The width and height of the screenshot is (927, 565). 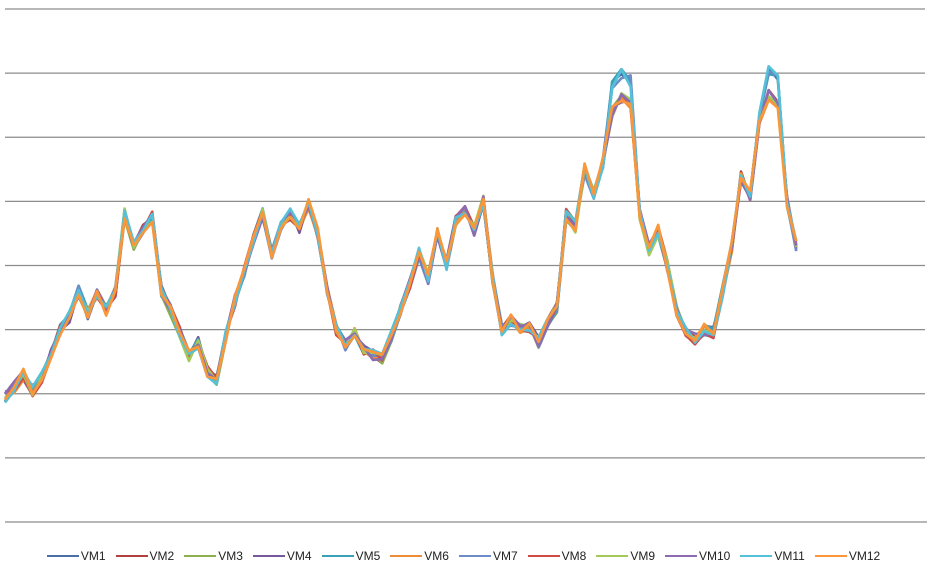 I want to click on legend-label-vm8: VM8, so click(x=574, y=556).